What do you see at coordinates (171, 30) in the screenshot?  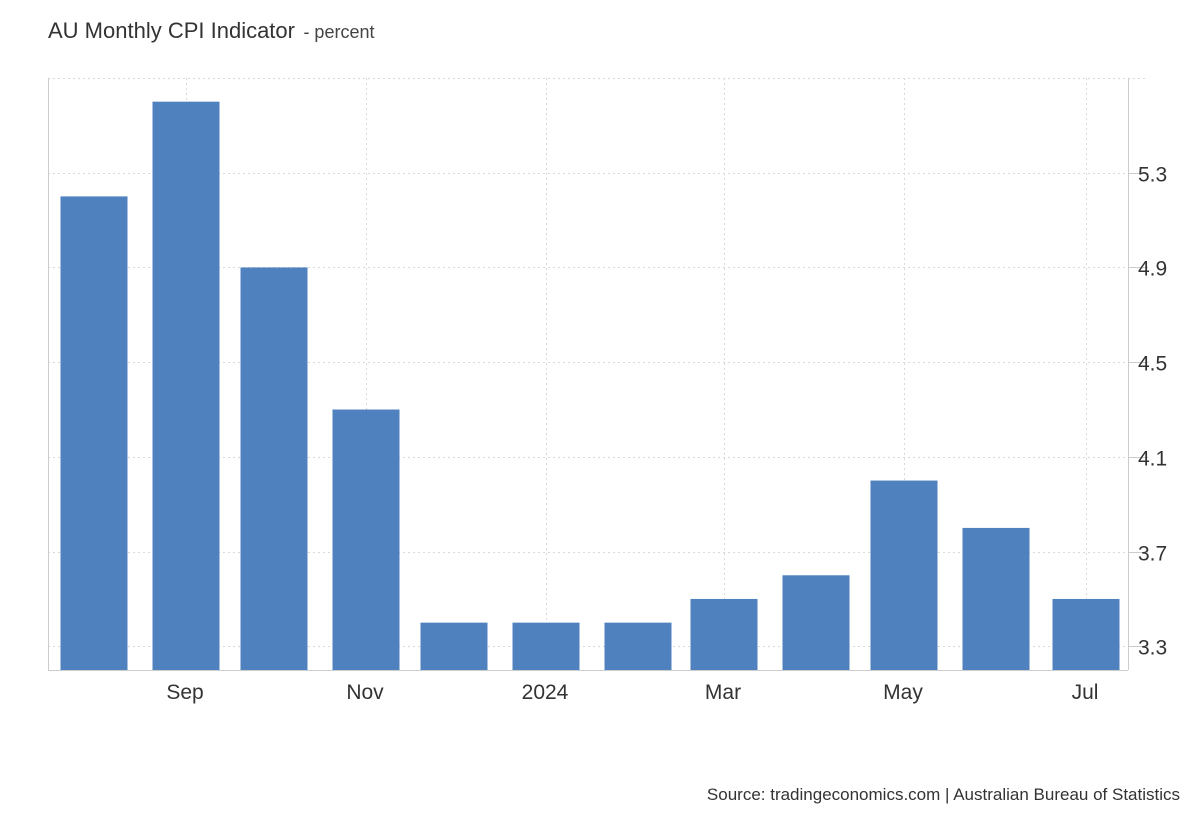 I see `chart-title: AU Monthly CPI Indicator` at bounding box center [171, 30].